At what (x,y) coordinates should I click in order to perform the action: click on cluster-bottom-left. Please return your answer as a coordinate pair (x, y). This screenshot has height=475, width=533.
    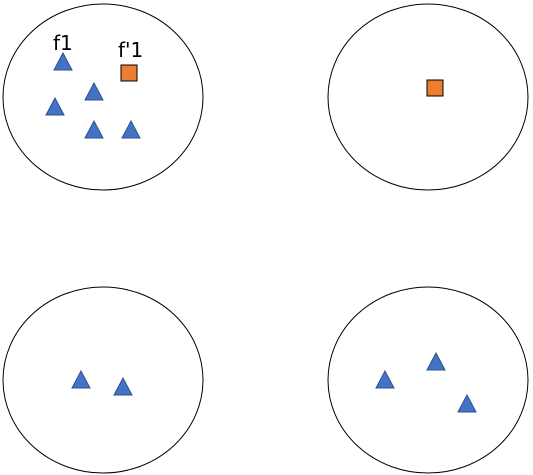
    Looking at the image, I should click on (103, 380).